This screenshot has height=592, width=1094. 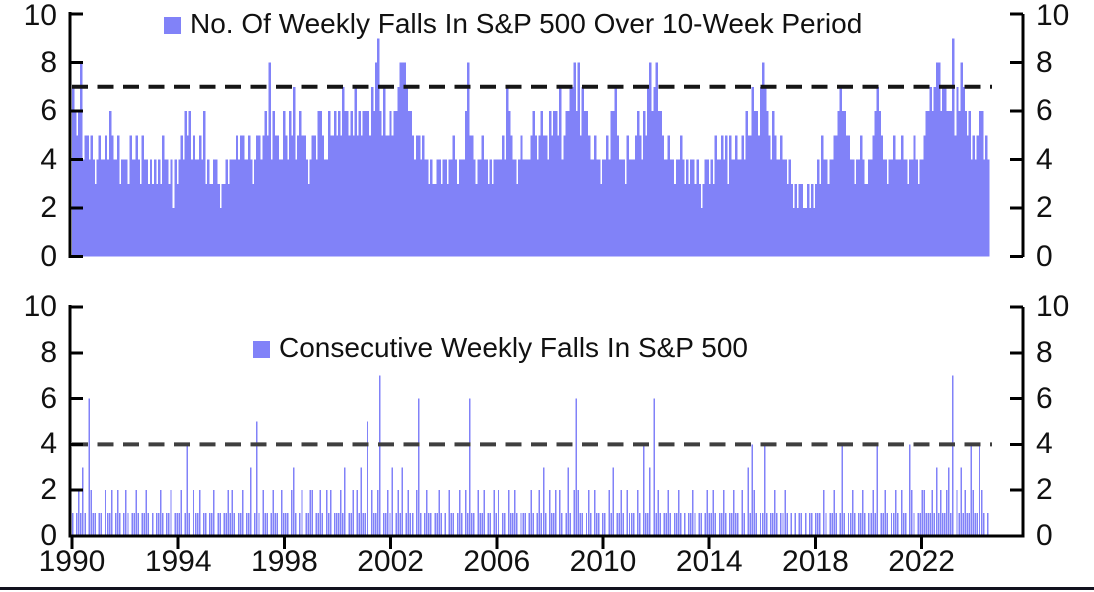 I want to click on x-tick-label: 2010, so click(x=603, y=561).